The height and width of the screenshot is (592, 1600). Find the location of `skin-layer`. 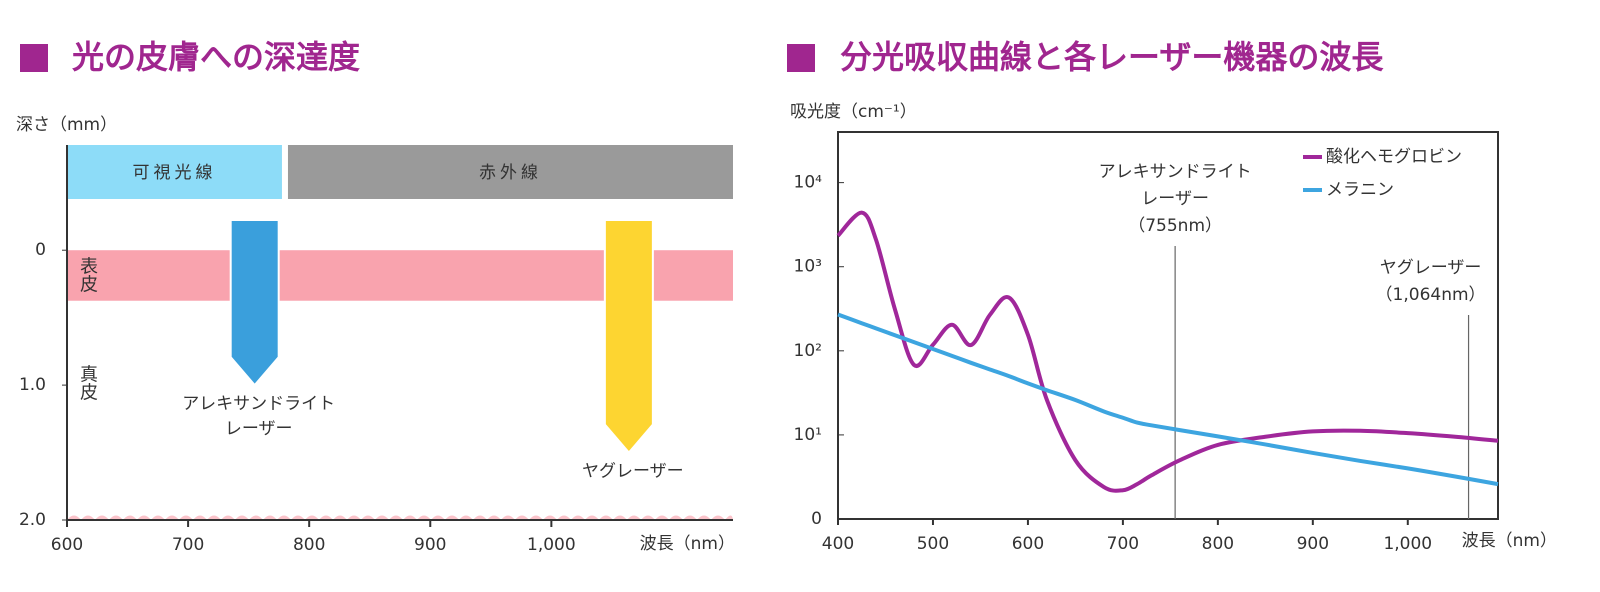

skin-layer is located at coordinates (400, 517).